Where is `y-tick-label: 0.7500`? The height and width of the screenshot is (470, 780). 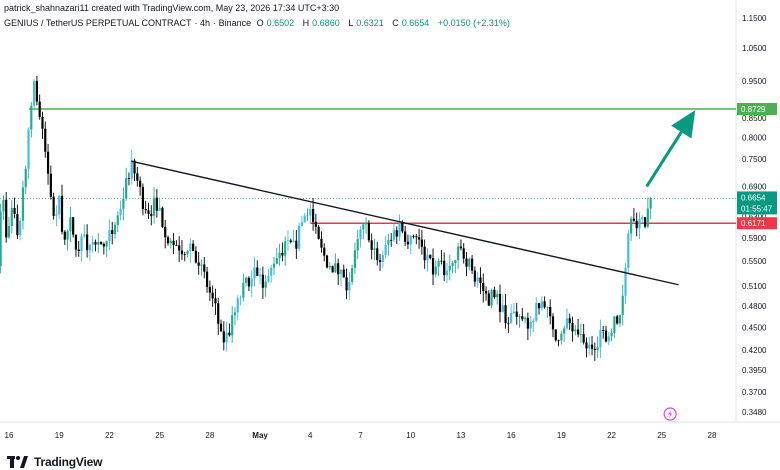 y-tick-label: 0.7500 is located at coordinates (754, 159).